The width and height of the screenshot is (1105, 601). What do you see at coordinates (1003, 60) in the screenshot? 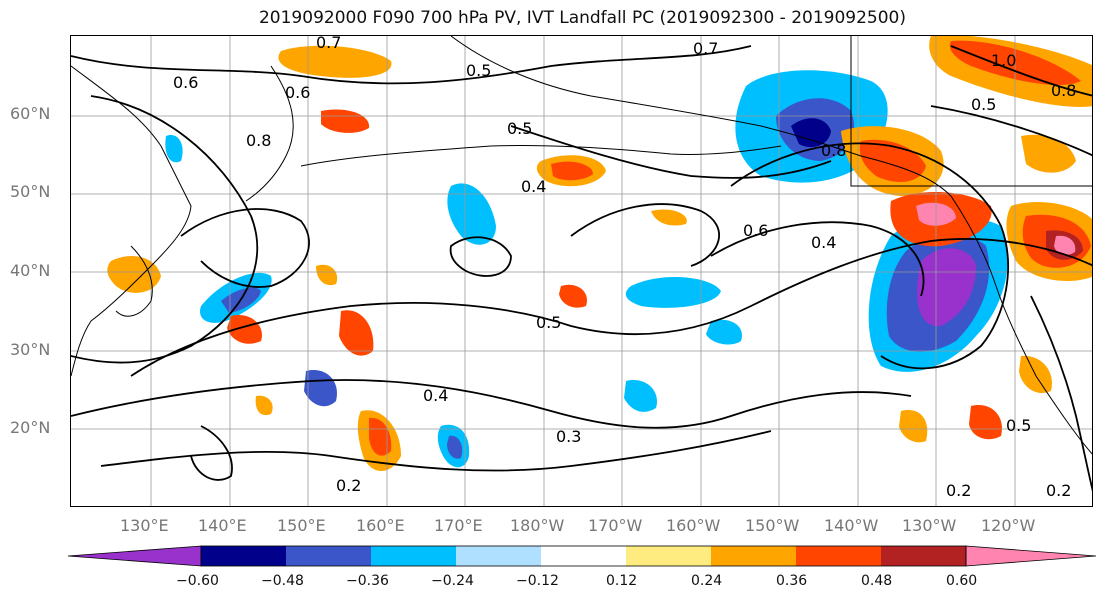
I see `contour-label: 1.0` at bounding box center [1003, 60].